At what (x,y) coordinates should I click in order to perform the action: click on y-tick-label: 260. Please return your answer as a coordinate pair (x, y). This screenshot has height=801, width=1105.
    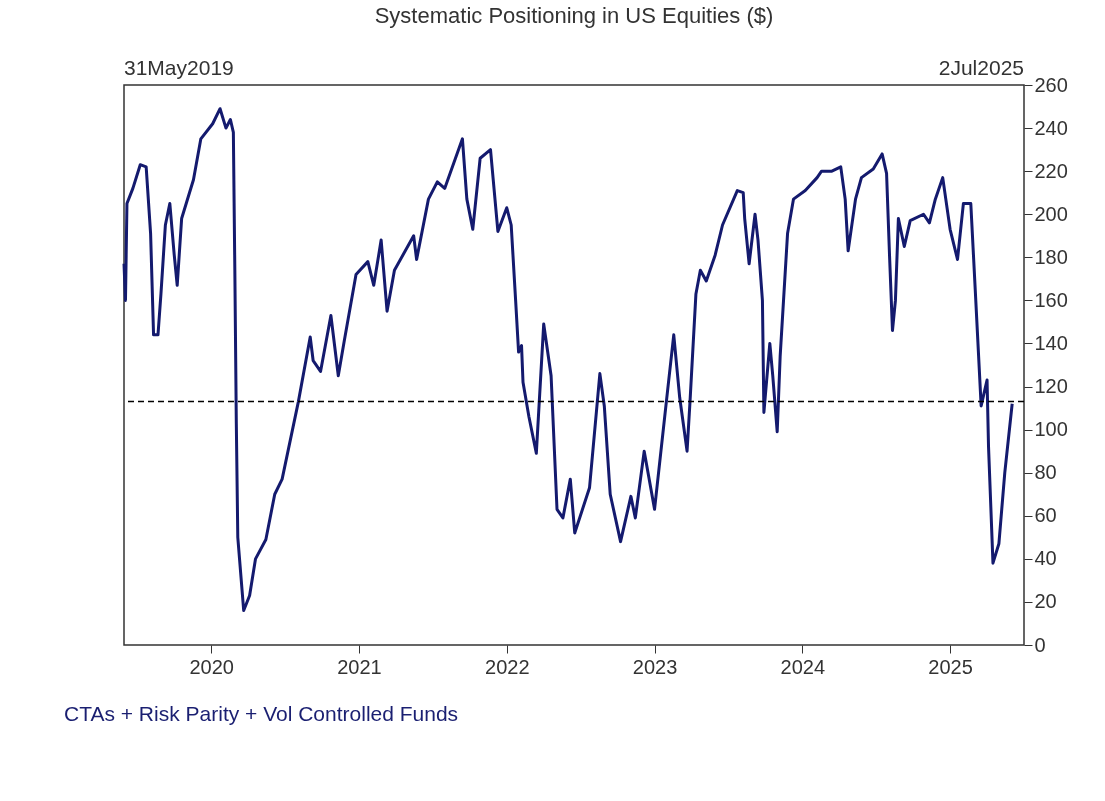
    Looking at the image, I should click on (1051, 84).